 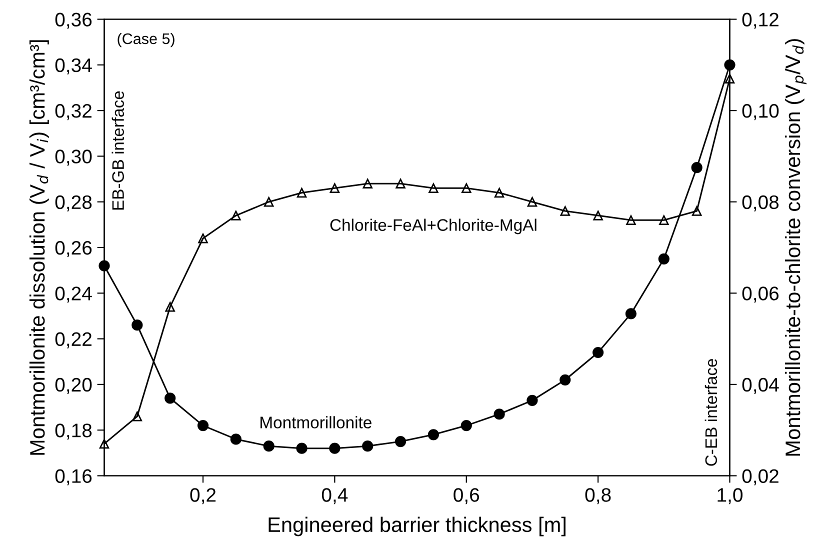 I want to click on x-tick-label: 1,0, so click(x=730, y=496).